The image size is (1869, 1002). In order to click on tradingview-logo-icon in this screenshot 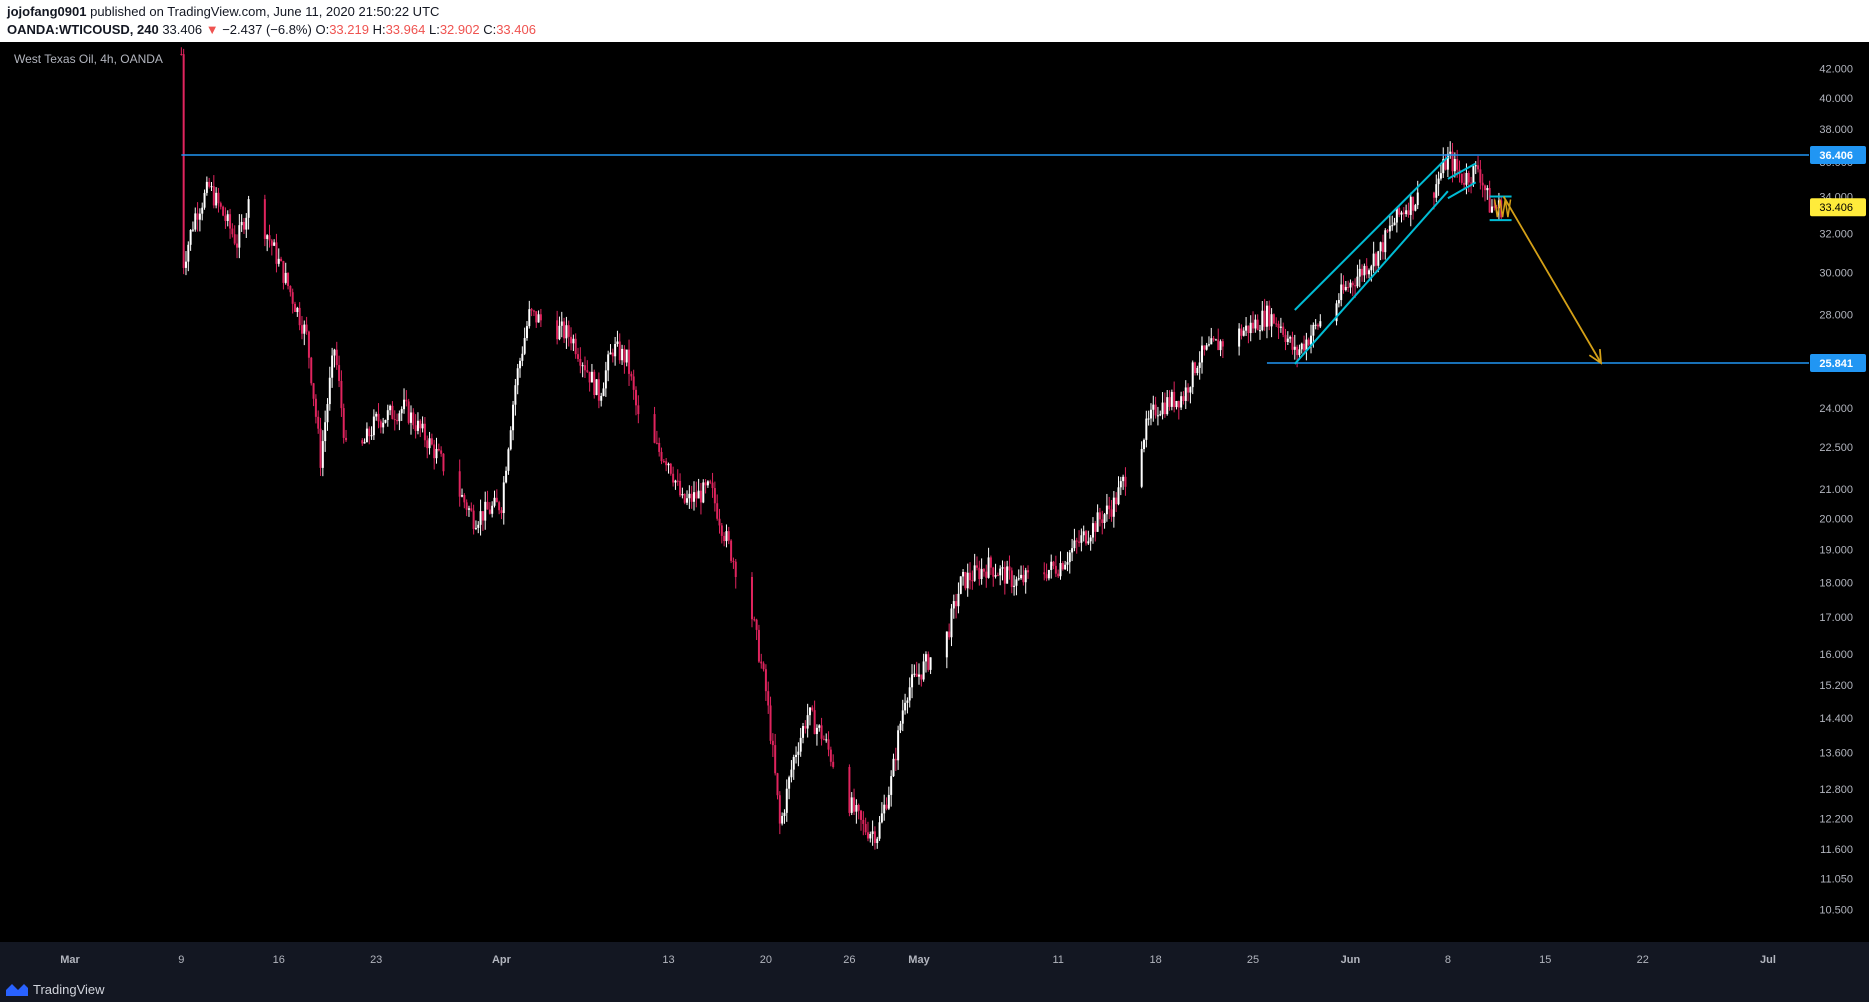, I will do `click(17, 990)`.